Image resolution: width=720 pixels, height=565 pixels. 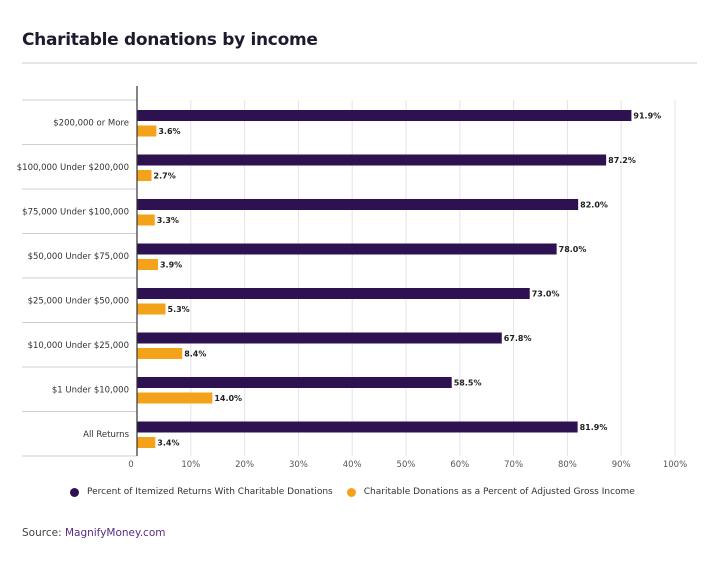 I want to click on data-label-series2: 3.4%, so click(x=168, y=443).